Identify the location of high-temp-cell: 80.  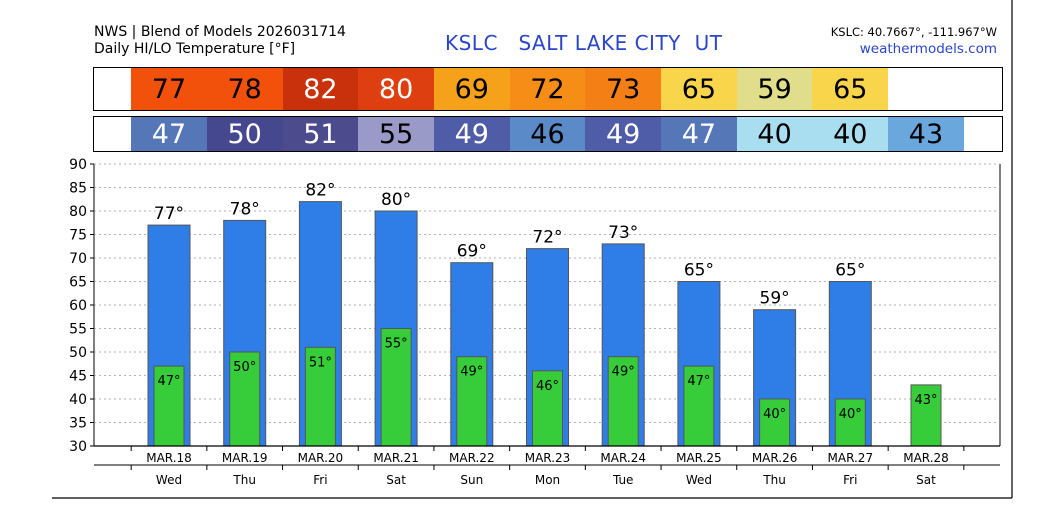
(396, 89).